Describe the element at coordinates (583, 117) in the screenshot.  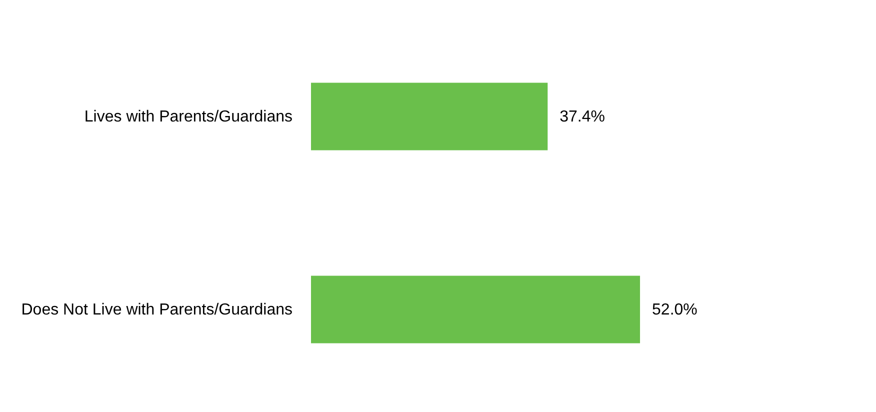
I see `data-label: 37.4%` at that location.